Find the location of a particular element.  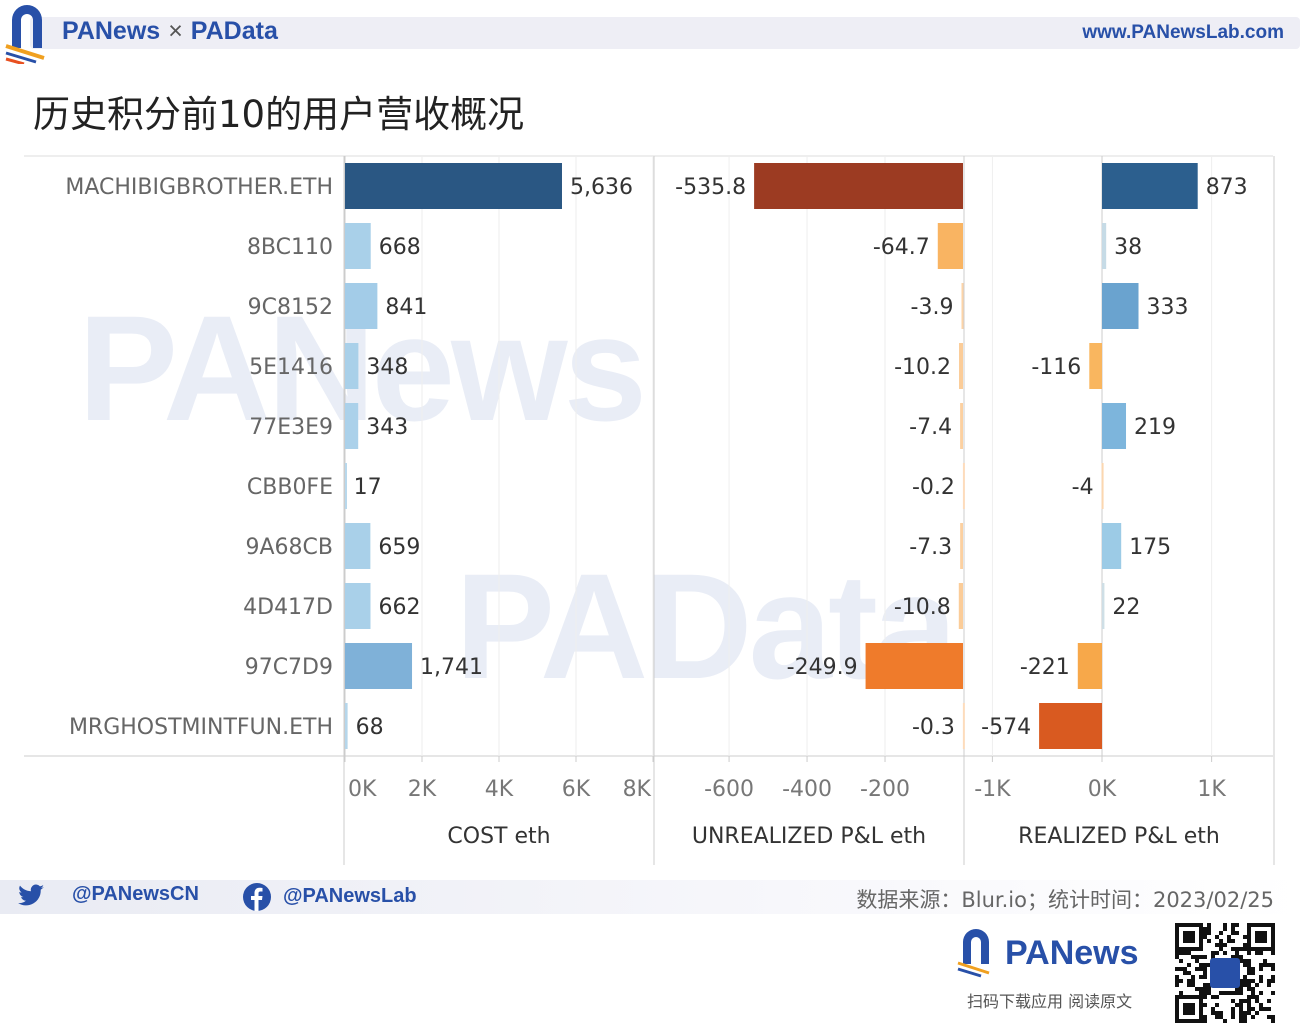

axis-title: COST eth is located at coordinates (498, 836).